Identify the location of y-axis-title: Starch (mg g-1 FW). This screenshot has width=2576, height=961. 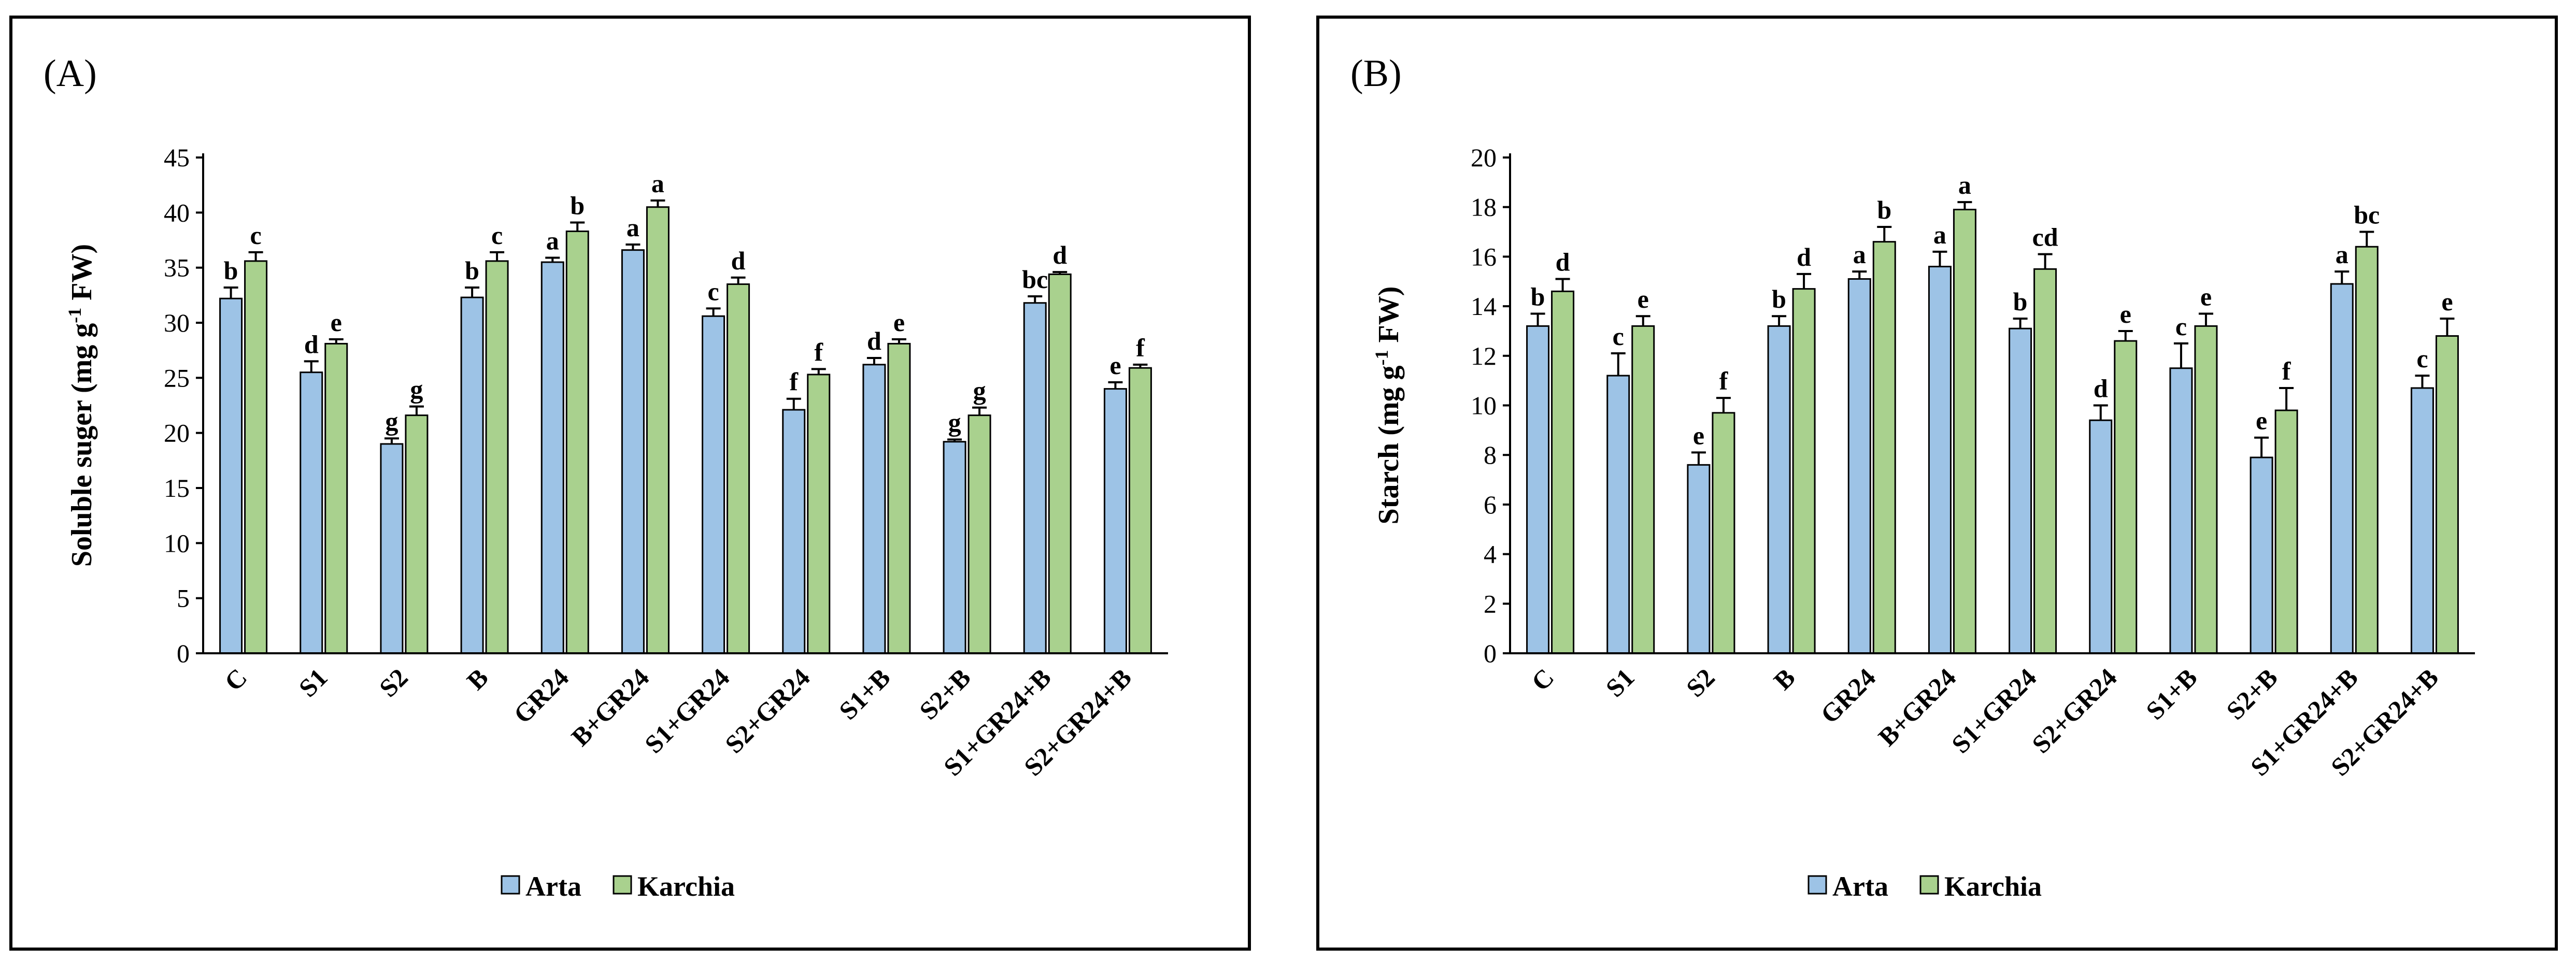
(1388, 405).